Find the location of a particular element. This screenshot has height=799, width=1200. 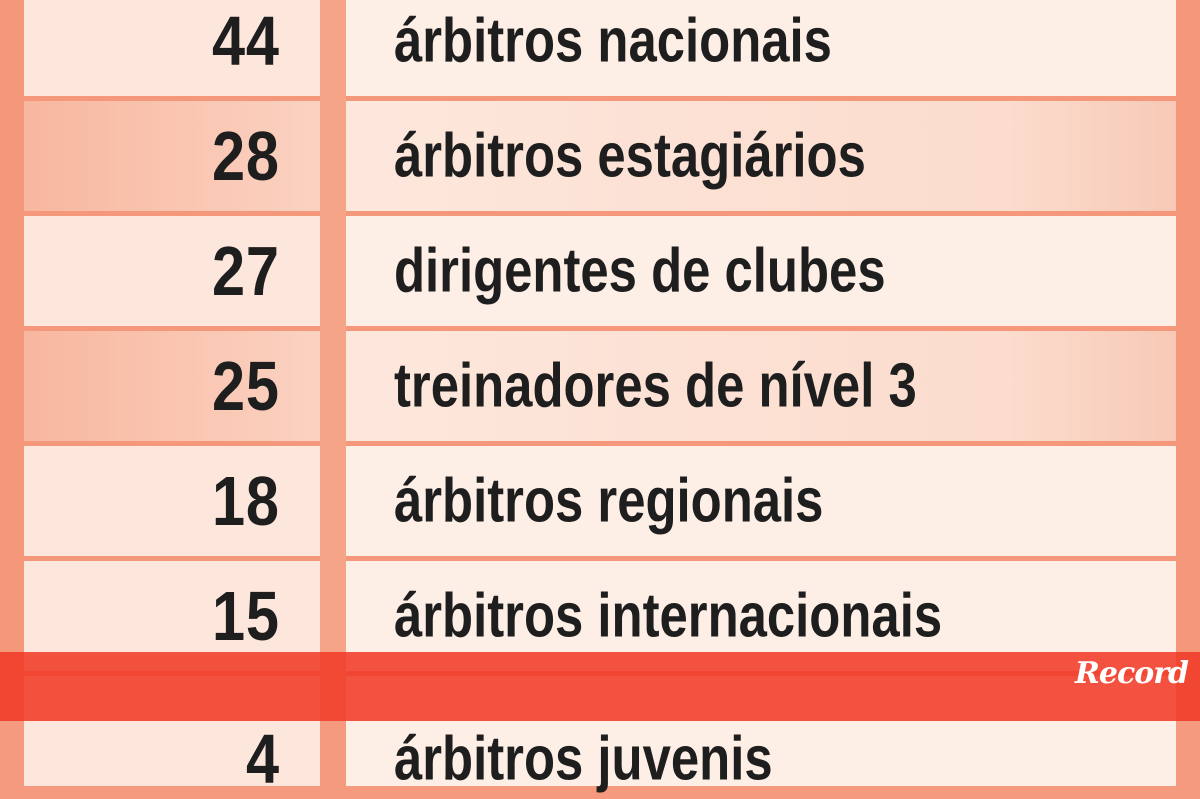

table-row: 18 árbitros regionais is located at coordinates (600, 501).